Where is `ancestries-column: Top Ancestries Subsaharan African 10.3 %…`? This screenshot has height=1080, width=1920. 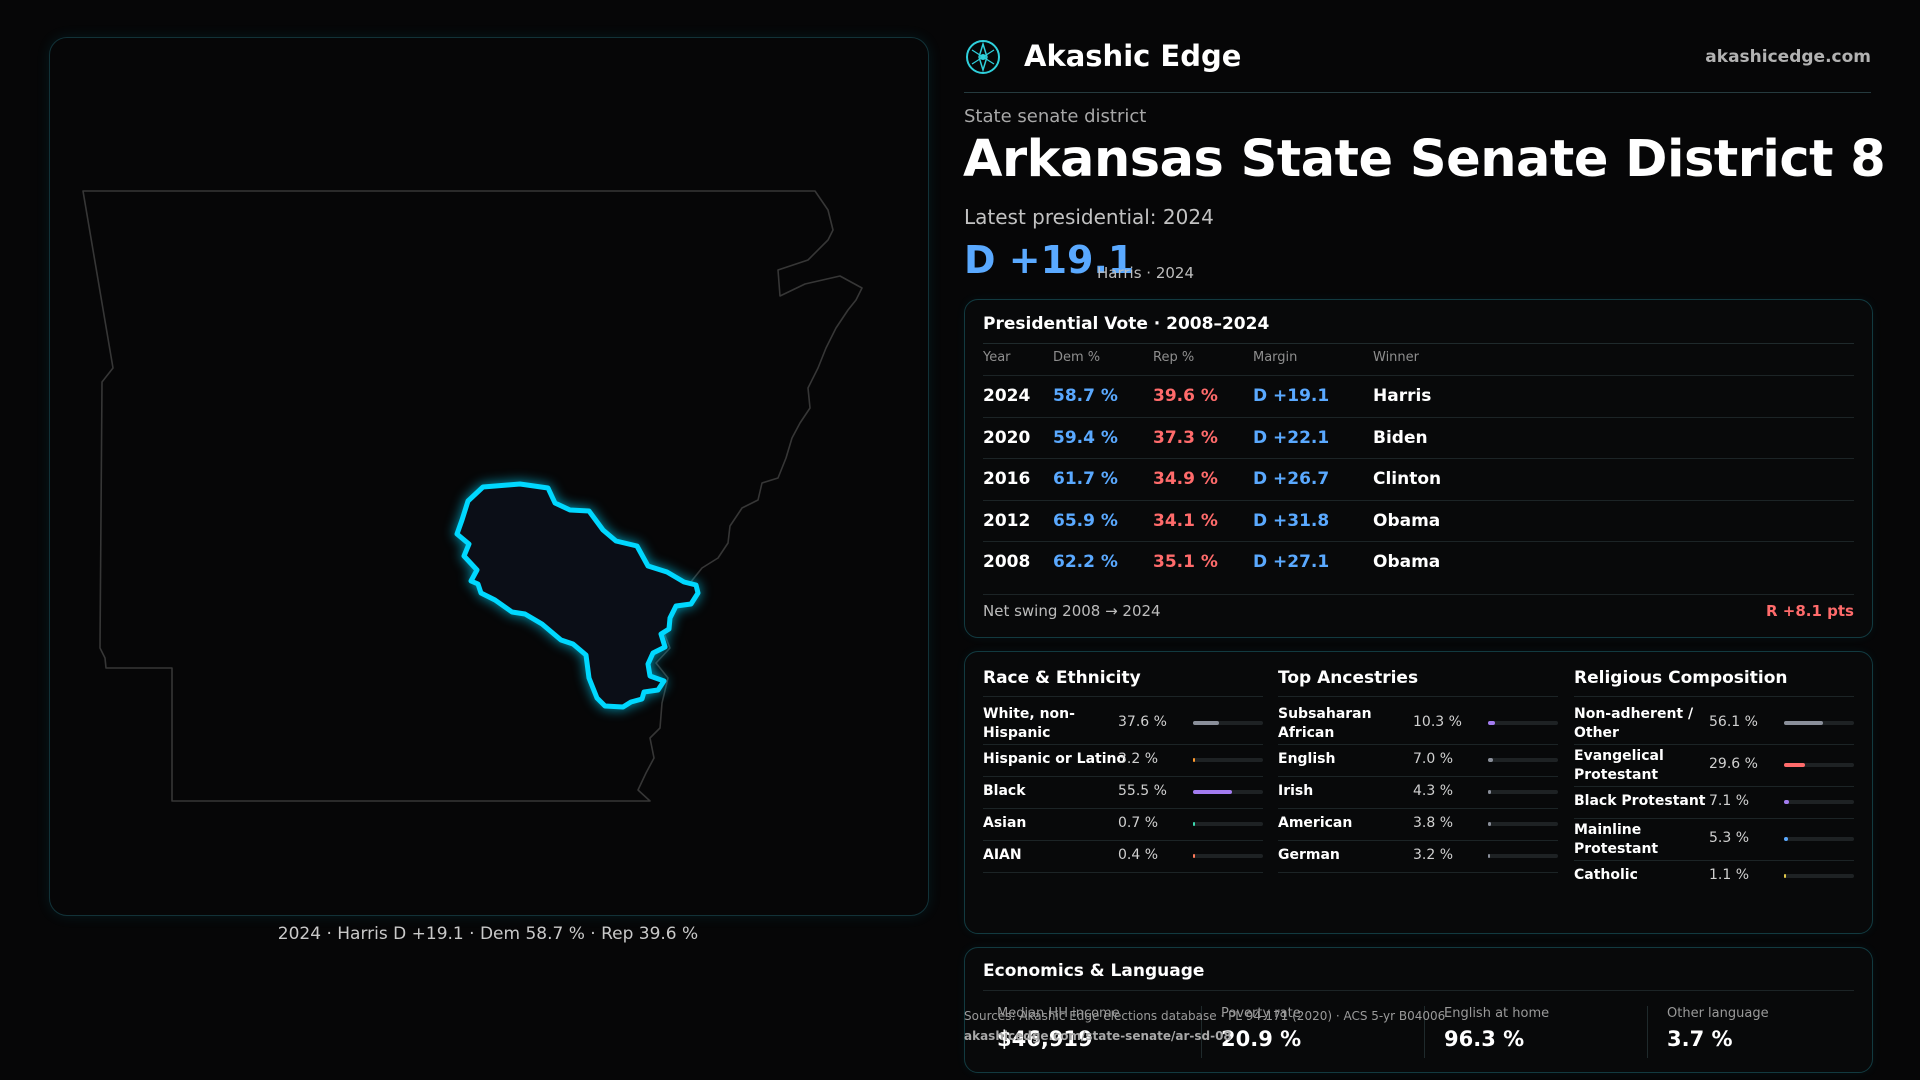 ancestries-column: Top Ancestries Subsaharan African 10.3 %… is located at coordinates (1418, 792).